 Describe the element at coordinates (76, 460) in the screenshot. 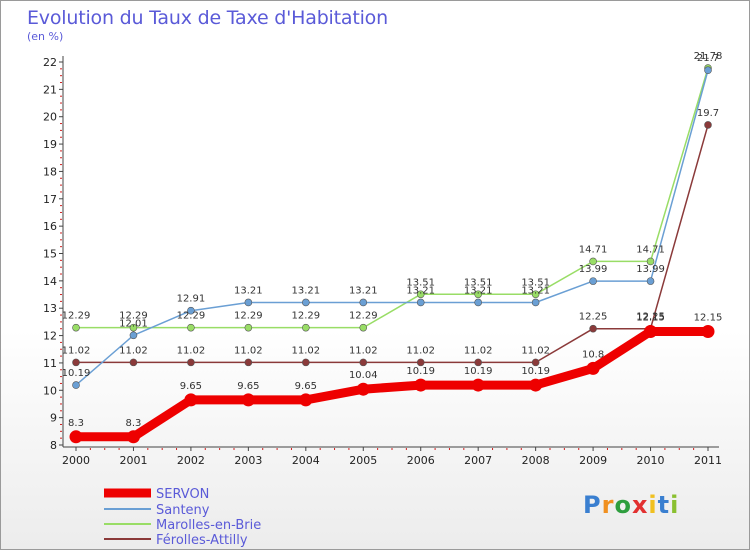

I see `x-tick-label: 2000` at that location.